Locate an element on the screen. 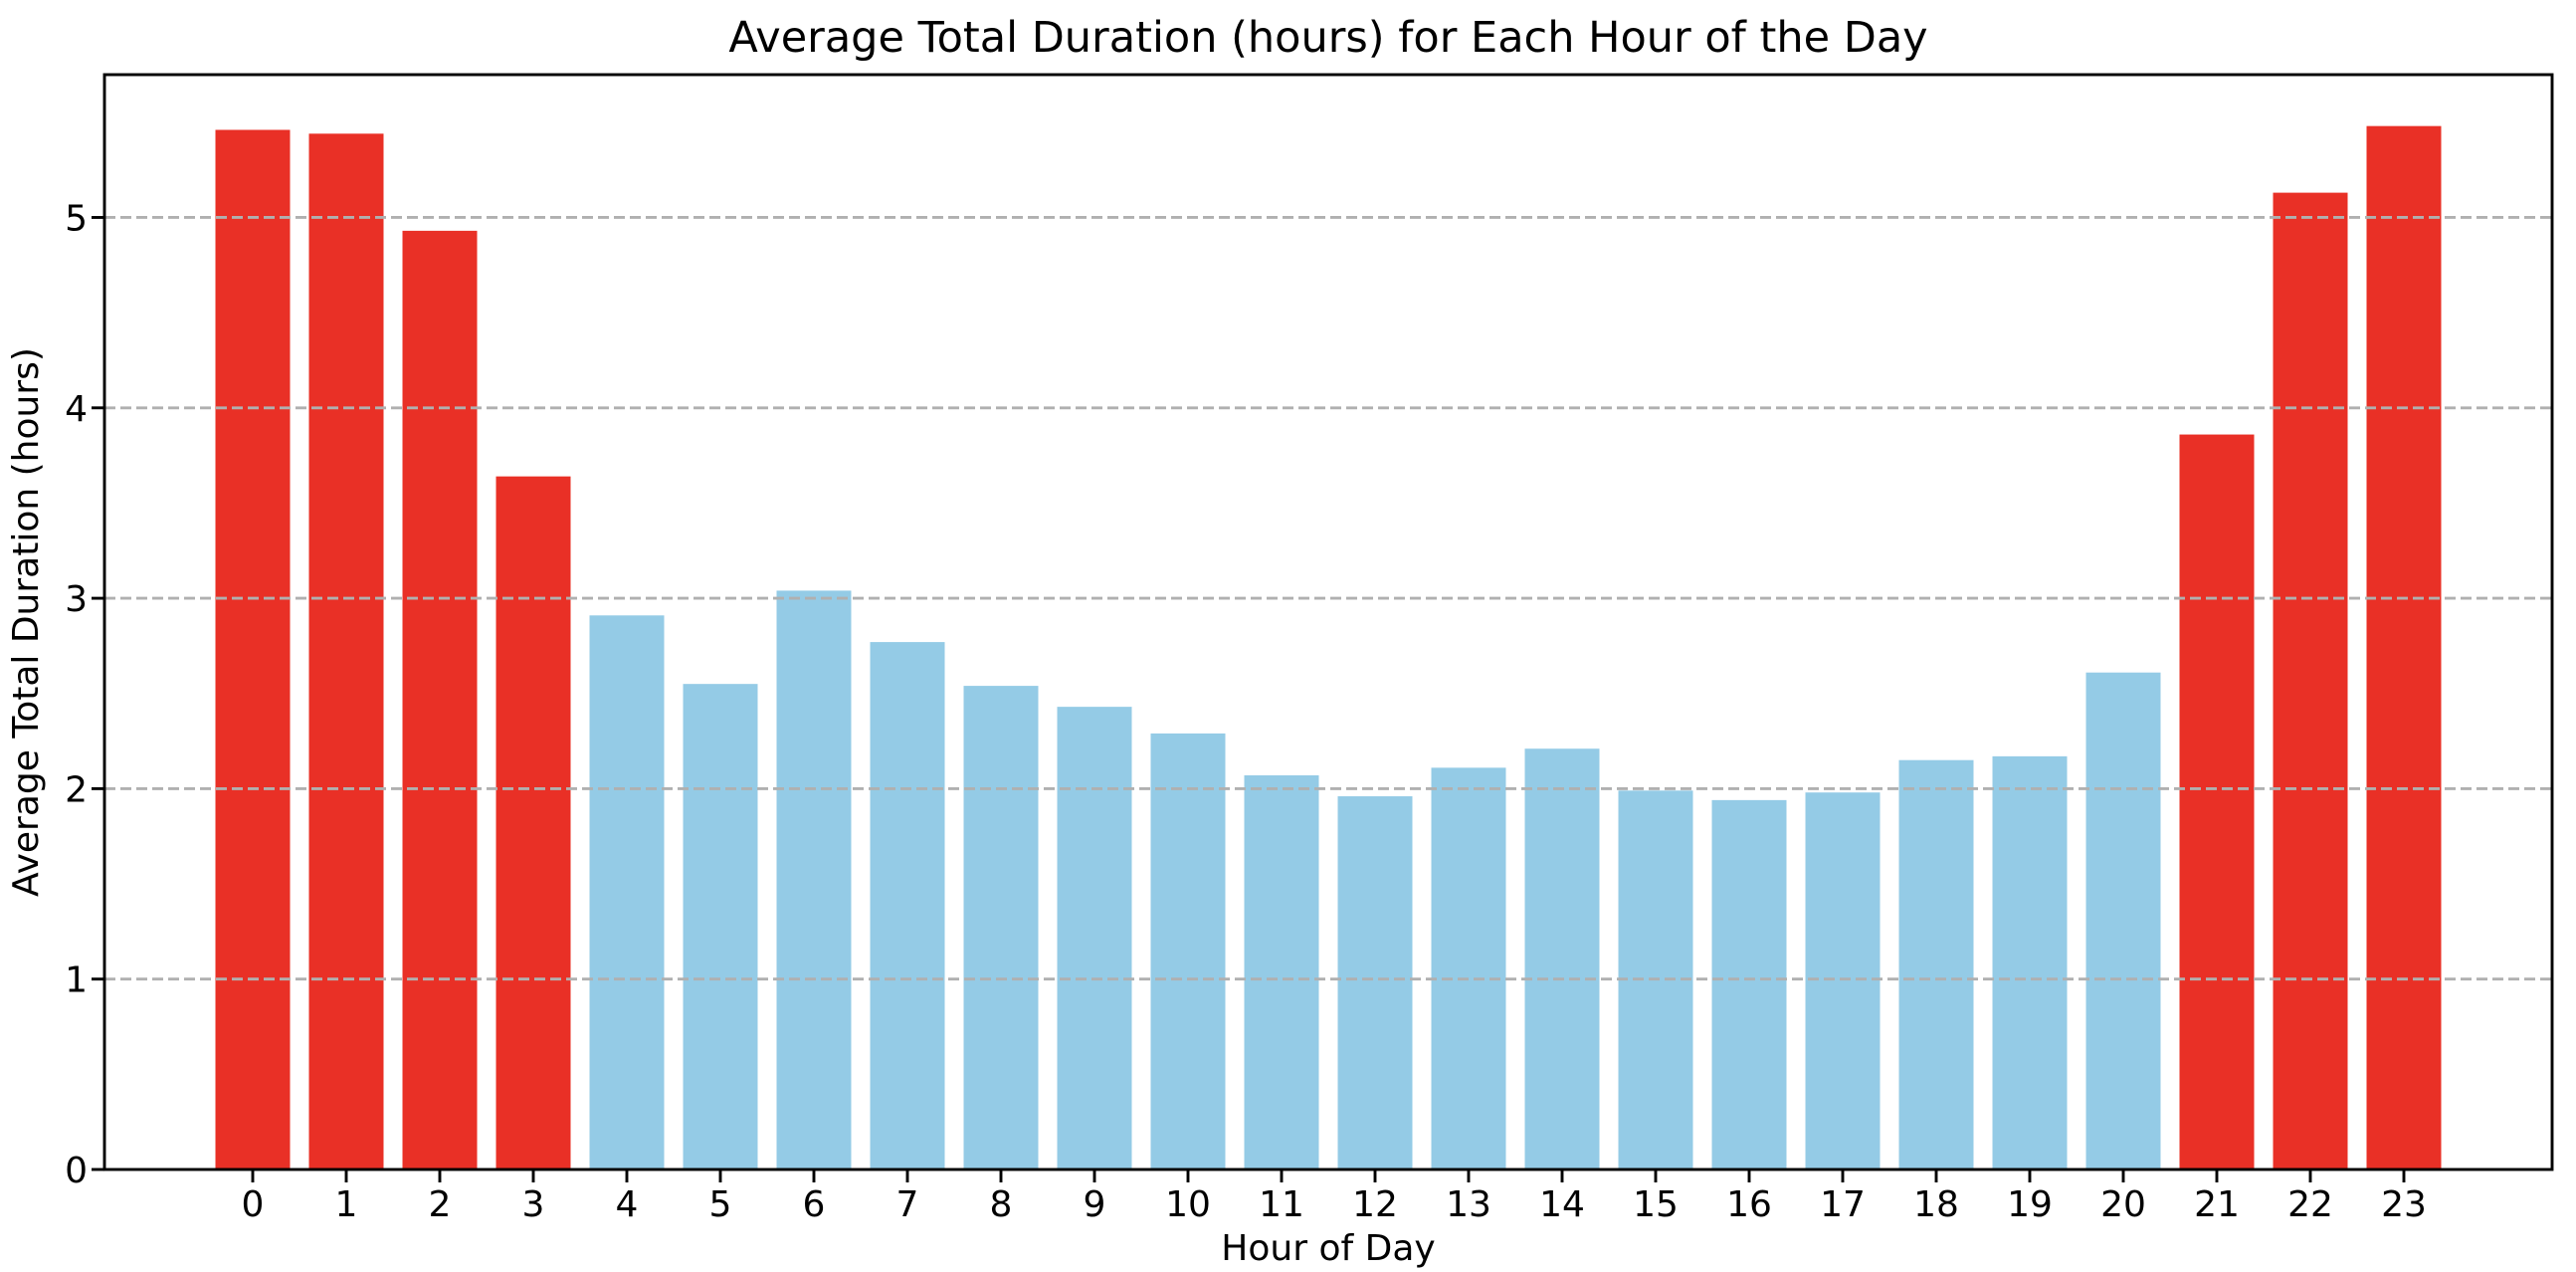 The width and height of the screenshot is (2576, 1272). x-tick-label-4: 4 is located at coordinates (627, 1205).